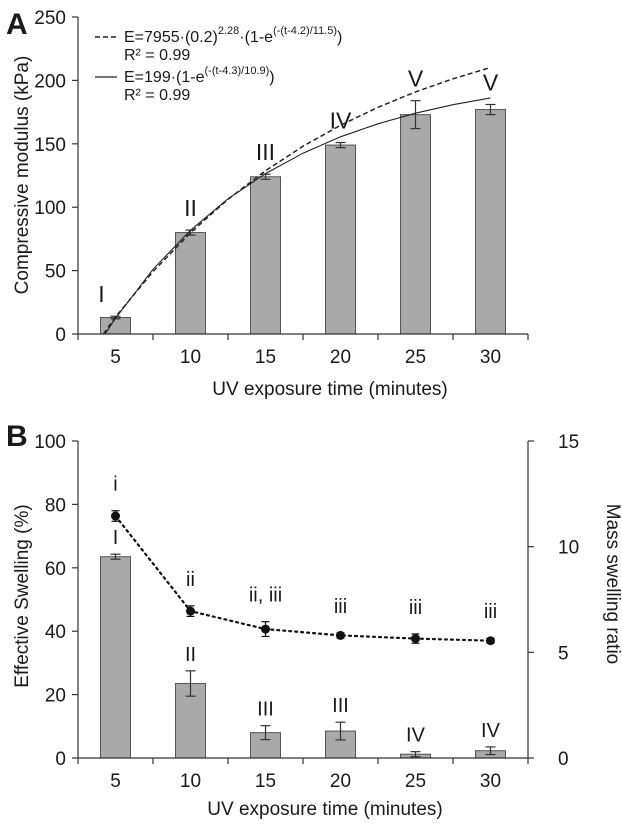 The width and height of the screenshot is (622, 828). I want to click on chart-a-y-tick-label: 50, so click(55, 272).